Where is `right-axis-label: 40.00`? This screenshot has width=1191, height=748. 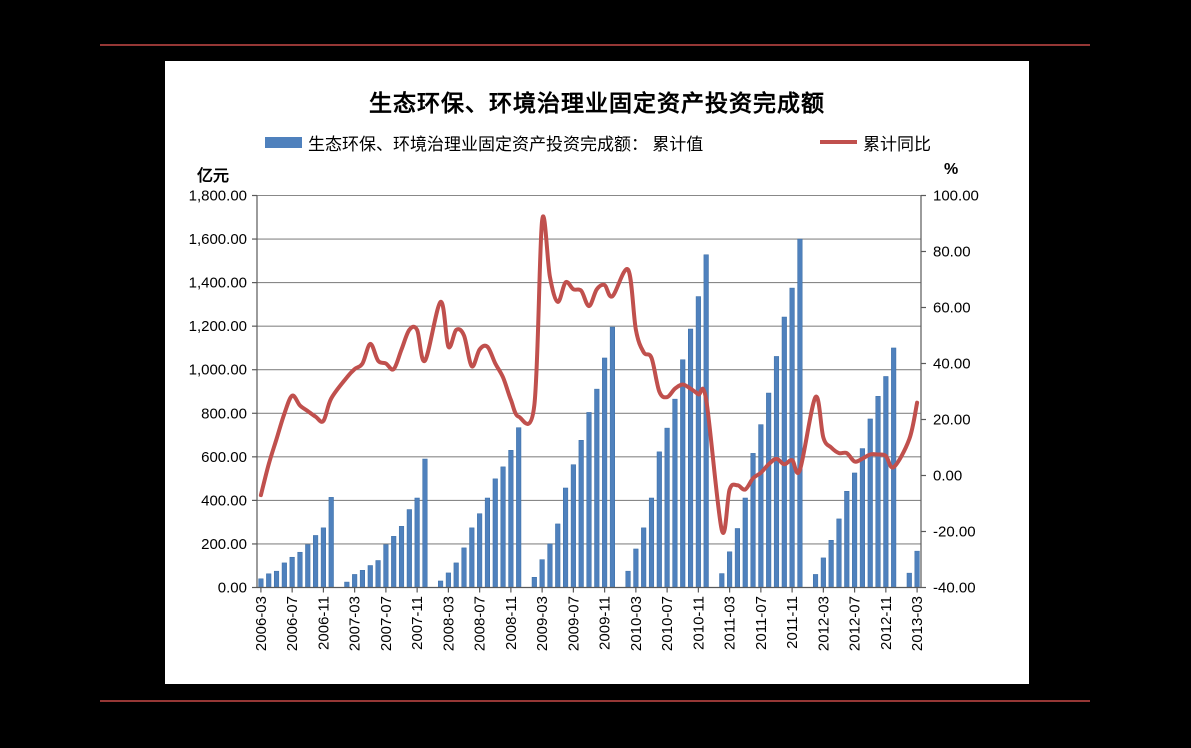
right-axis-label: 40.00 is located at coordinates (952, 364).